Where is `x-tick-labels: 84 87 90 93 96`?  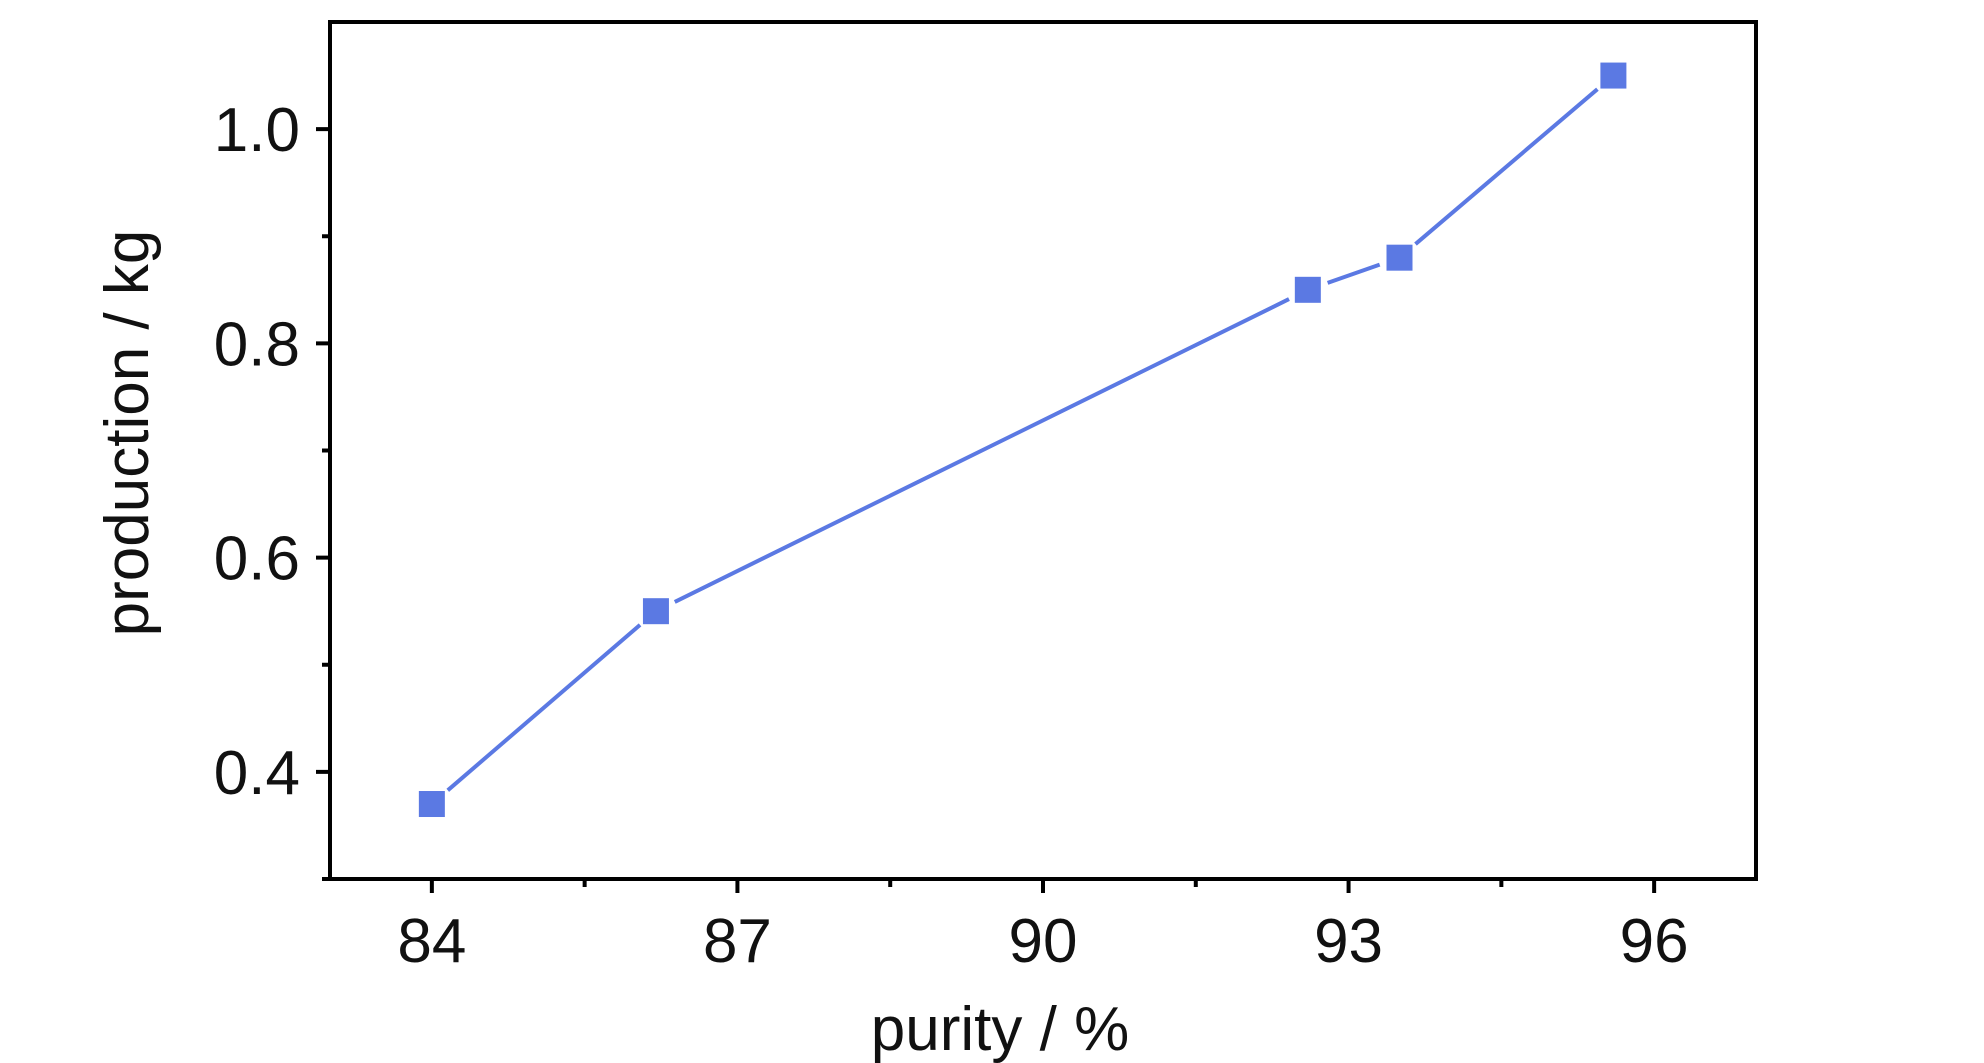 x-tick-labels: 84 87 90 93 96 is located at coordinates (1042, 941).